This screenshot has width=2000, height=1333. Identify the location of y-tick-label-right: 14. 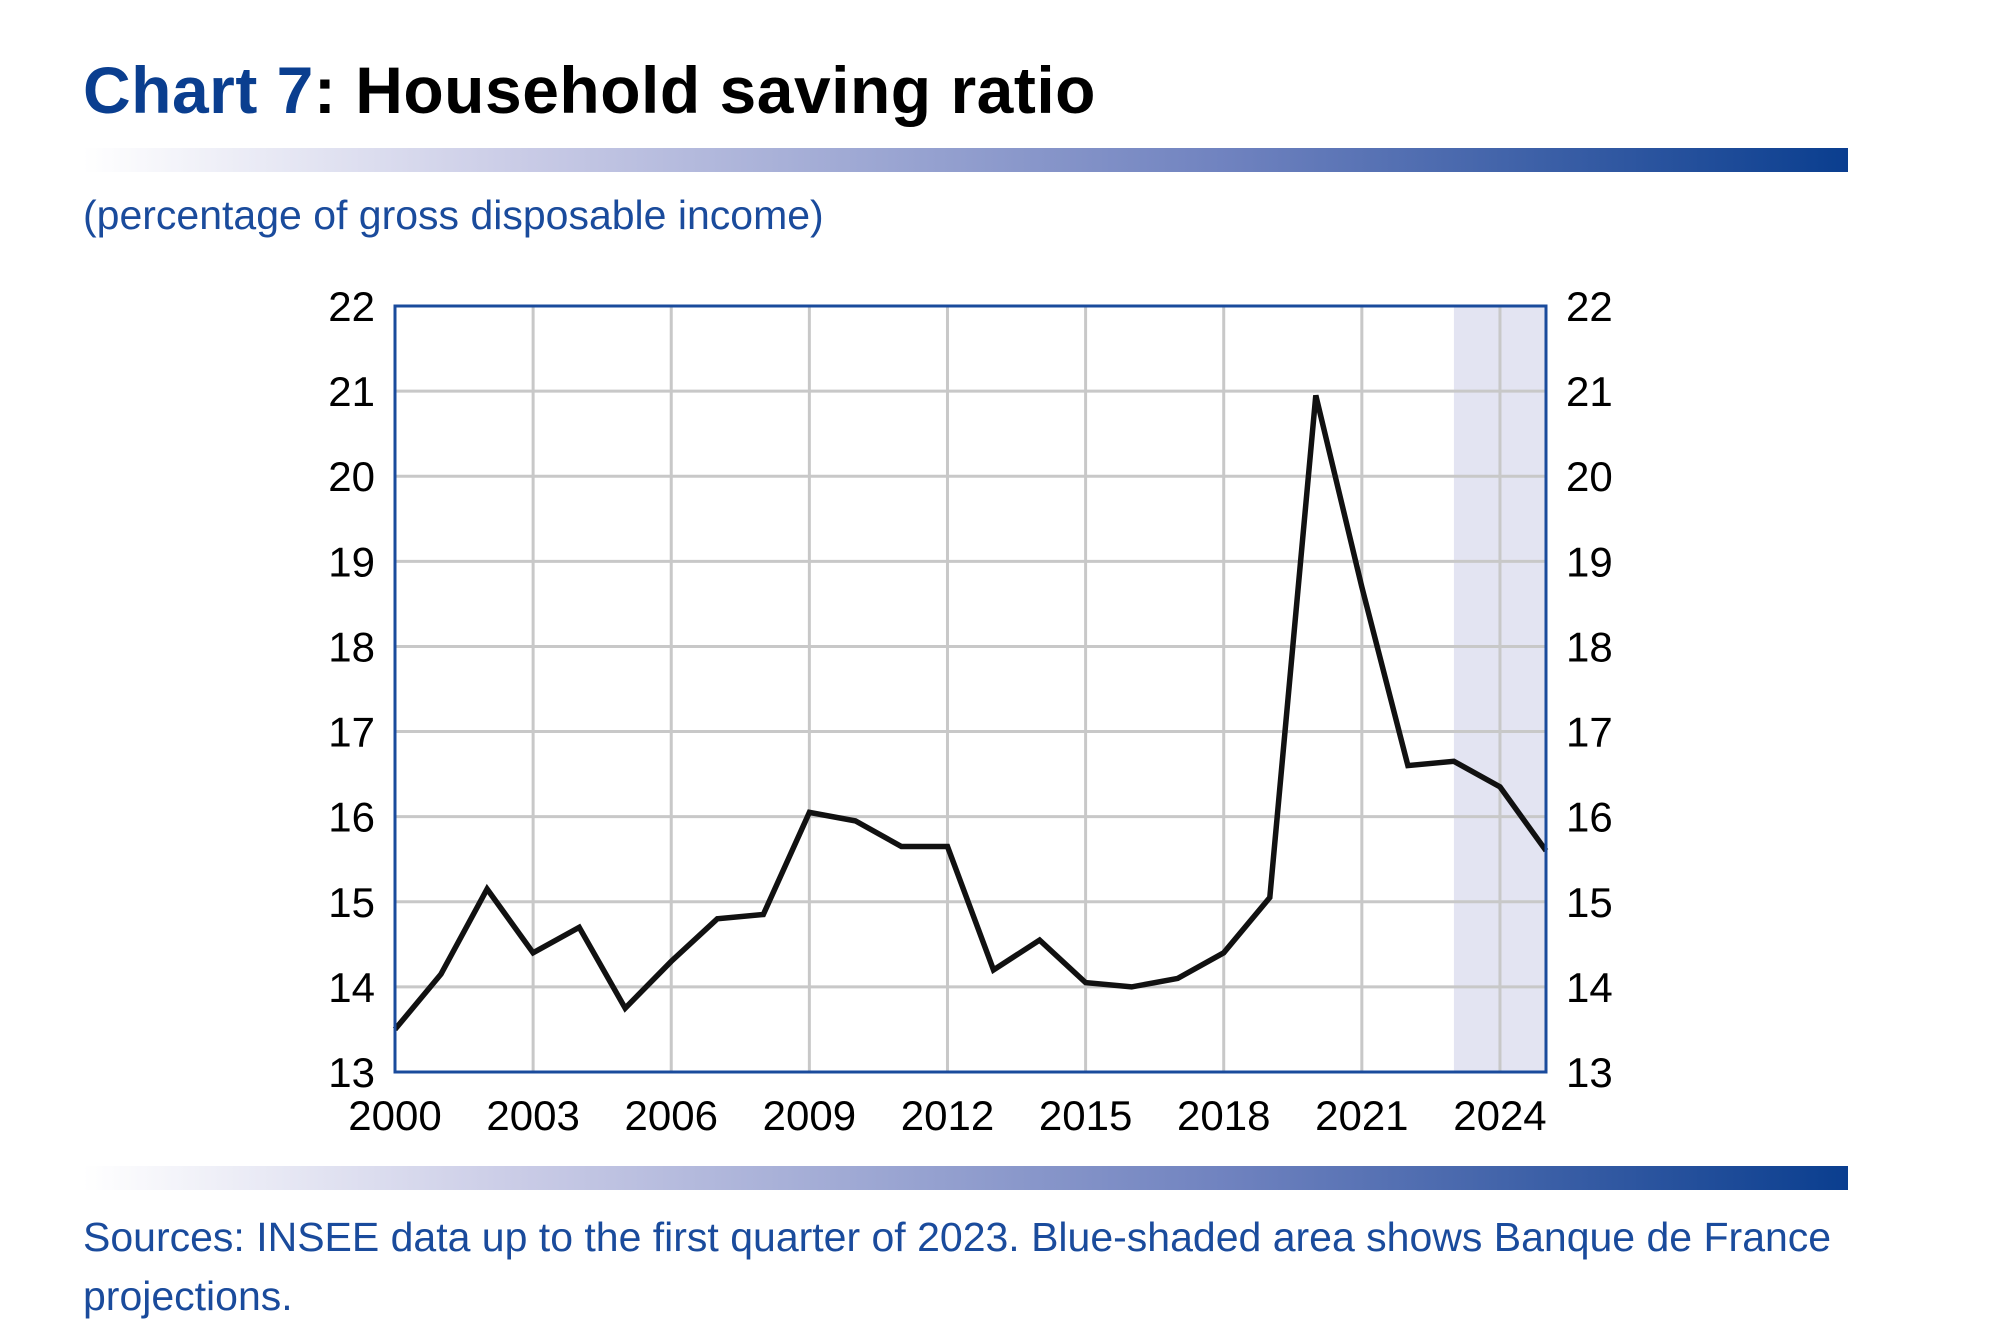
(1589, 987).